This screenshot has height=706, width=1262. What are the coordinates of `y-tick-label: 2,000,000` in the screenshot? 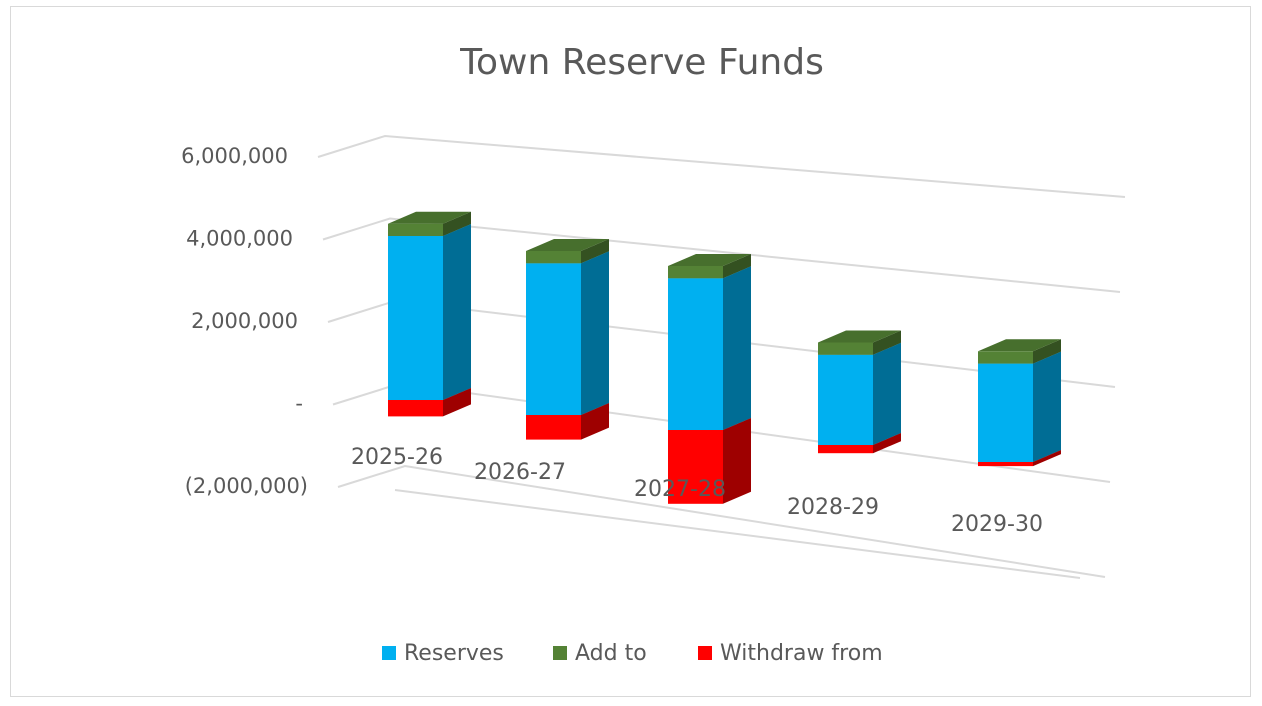 It's located at (244, 321).